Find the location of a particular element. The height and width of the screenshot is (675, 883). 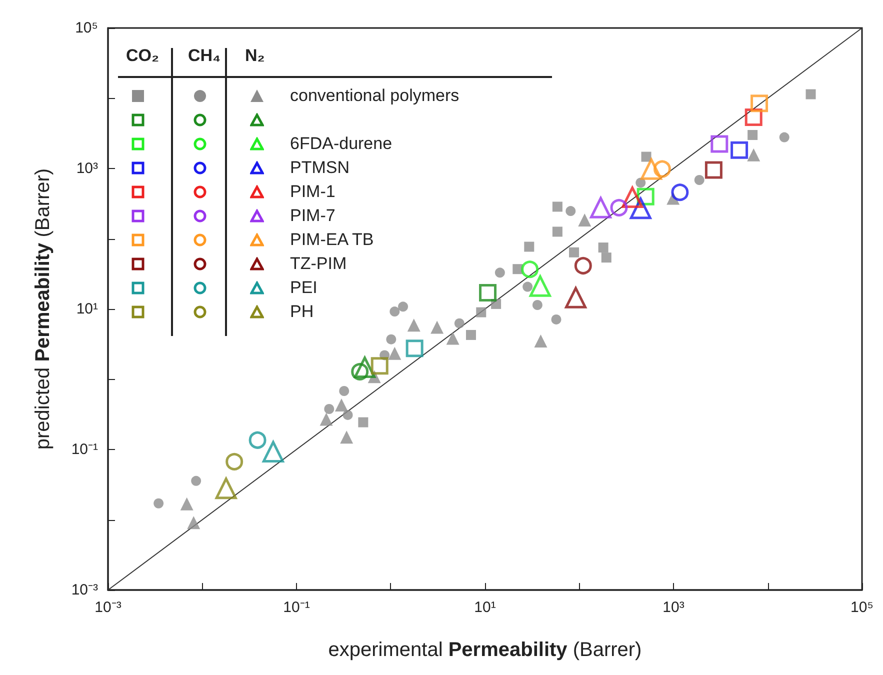

legend-label: PTMSN is located at coordinates (320, 168).